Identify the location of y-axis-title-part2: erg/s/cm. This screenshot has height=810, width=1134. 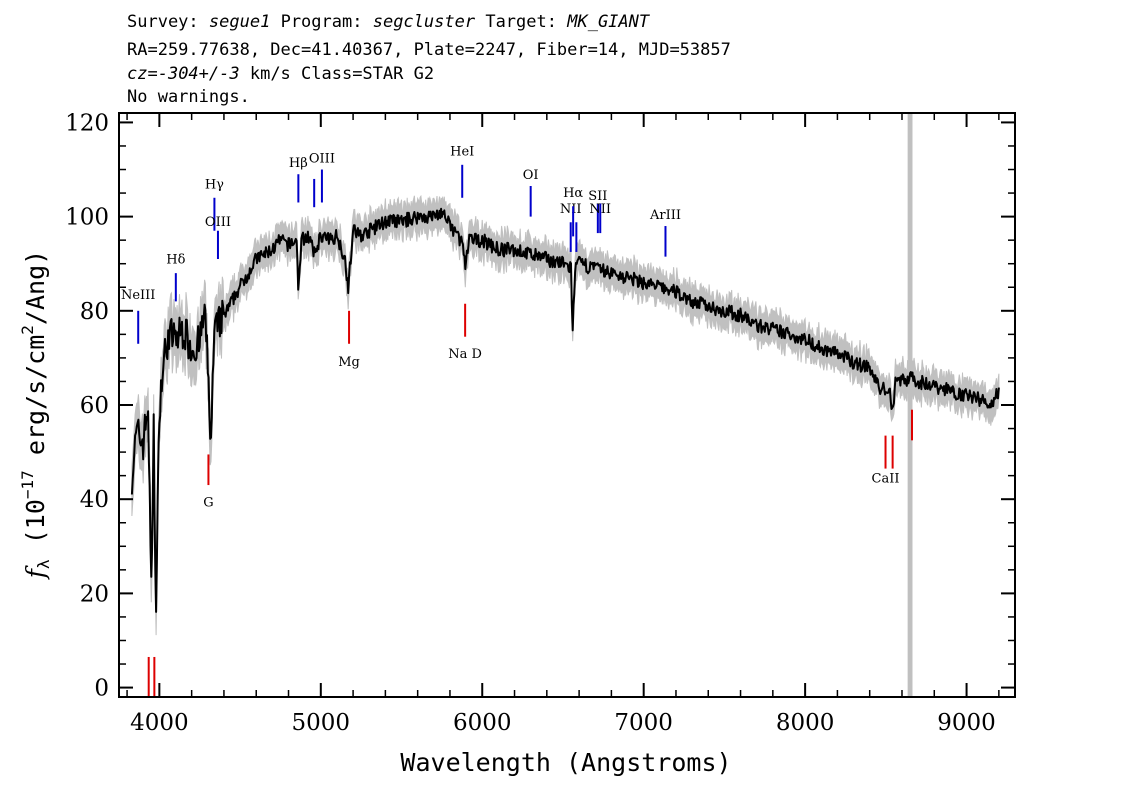
(35, 402).